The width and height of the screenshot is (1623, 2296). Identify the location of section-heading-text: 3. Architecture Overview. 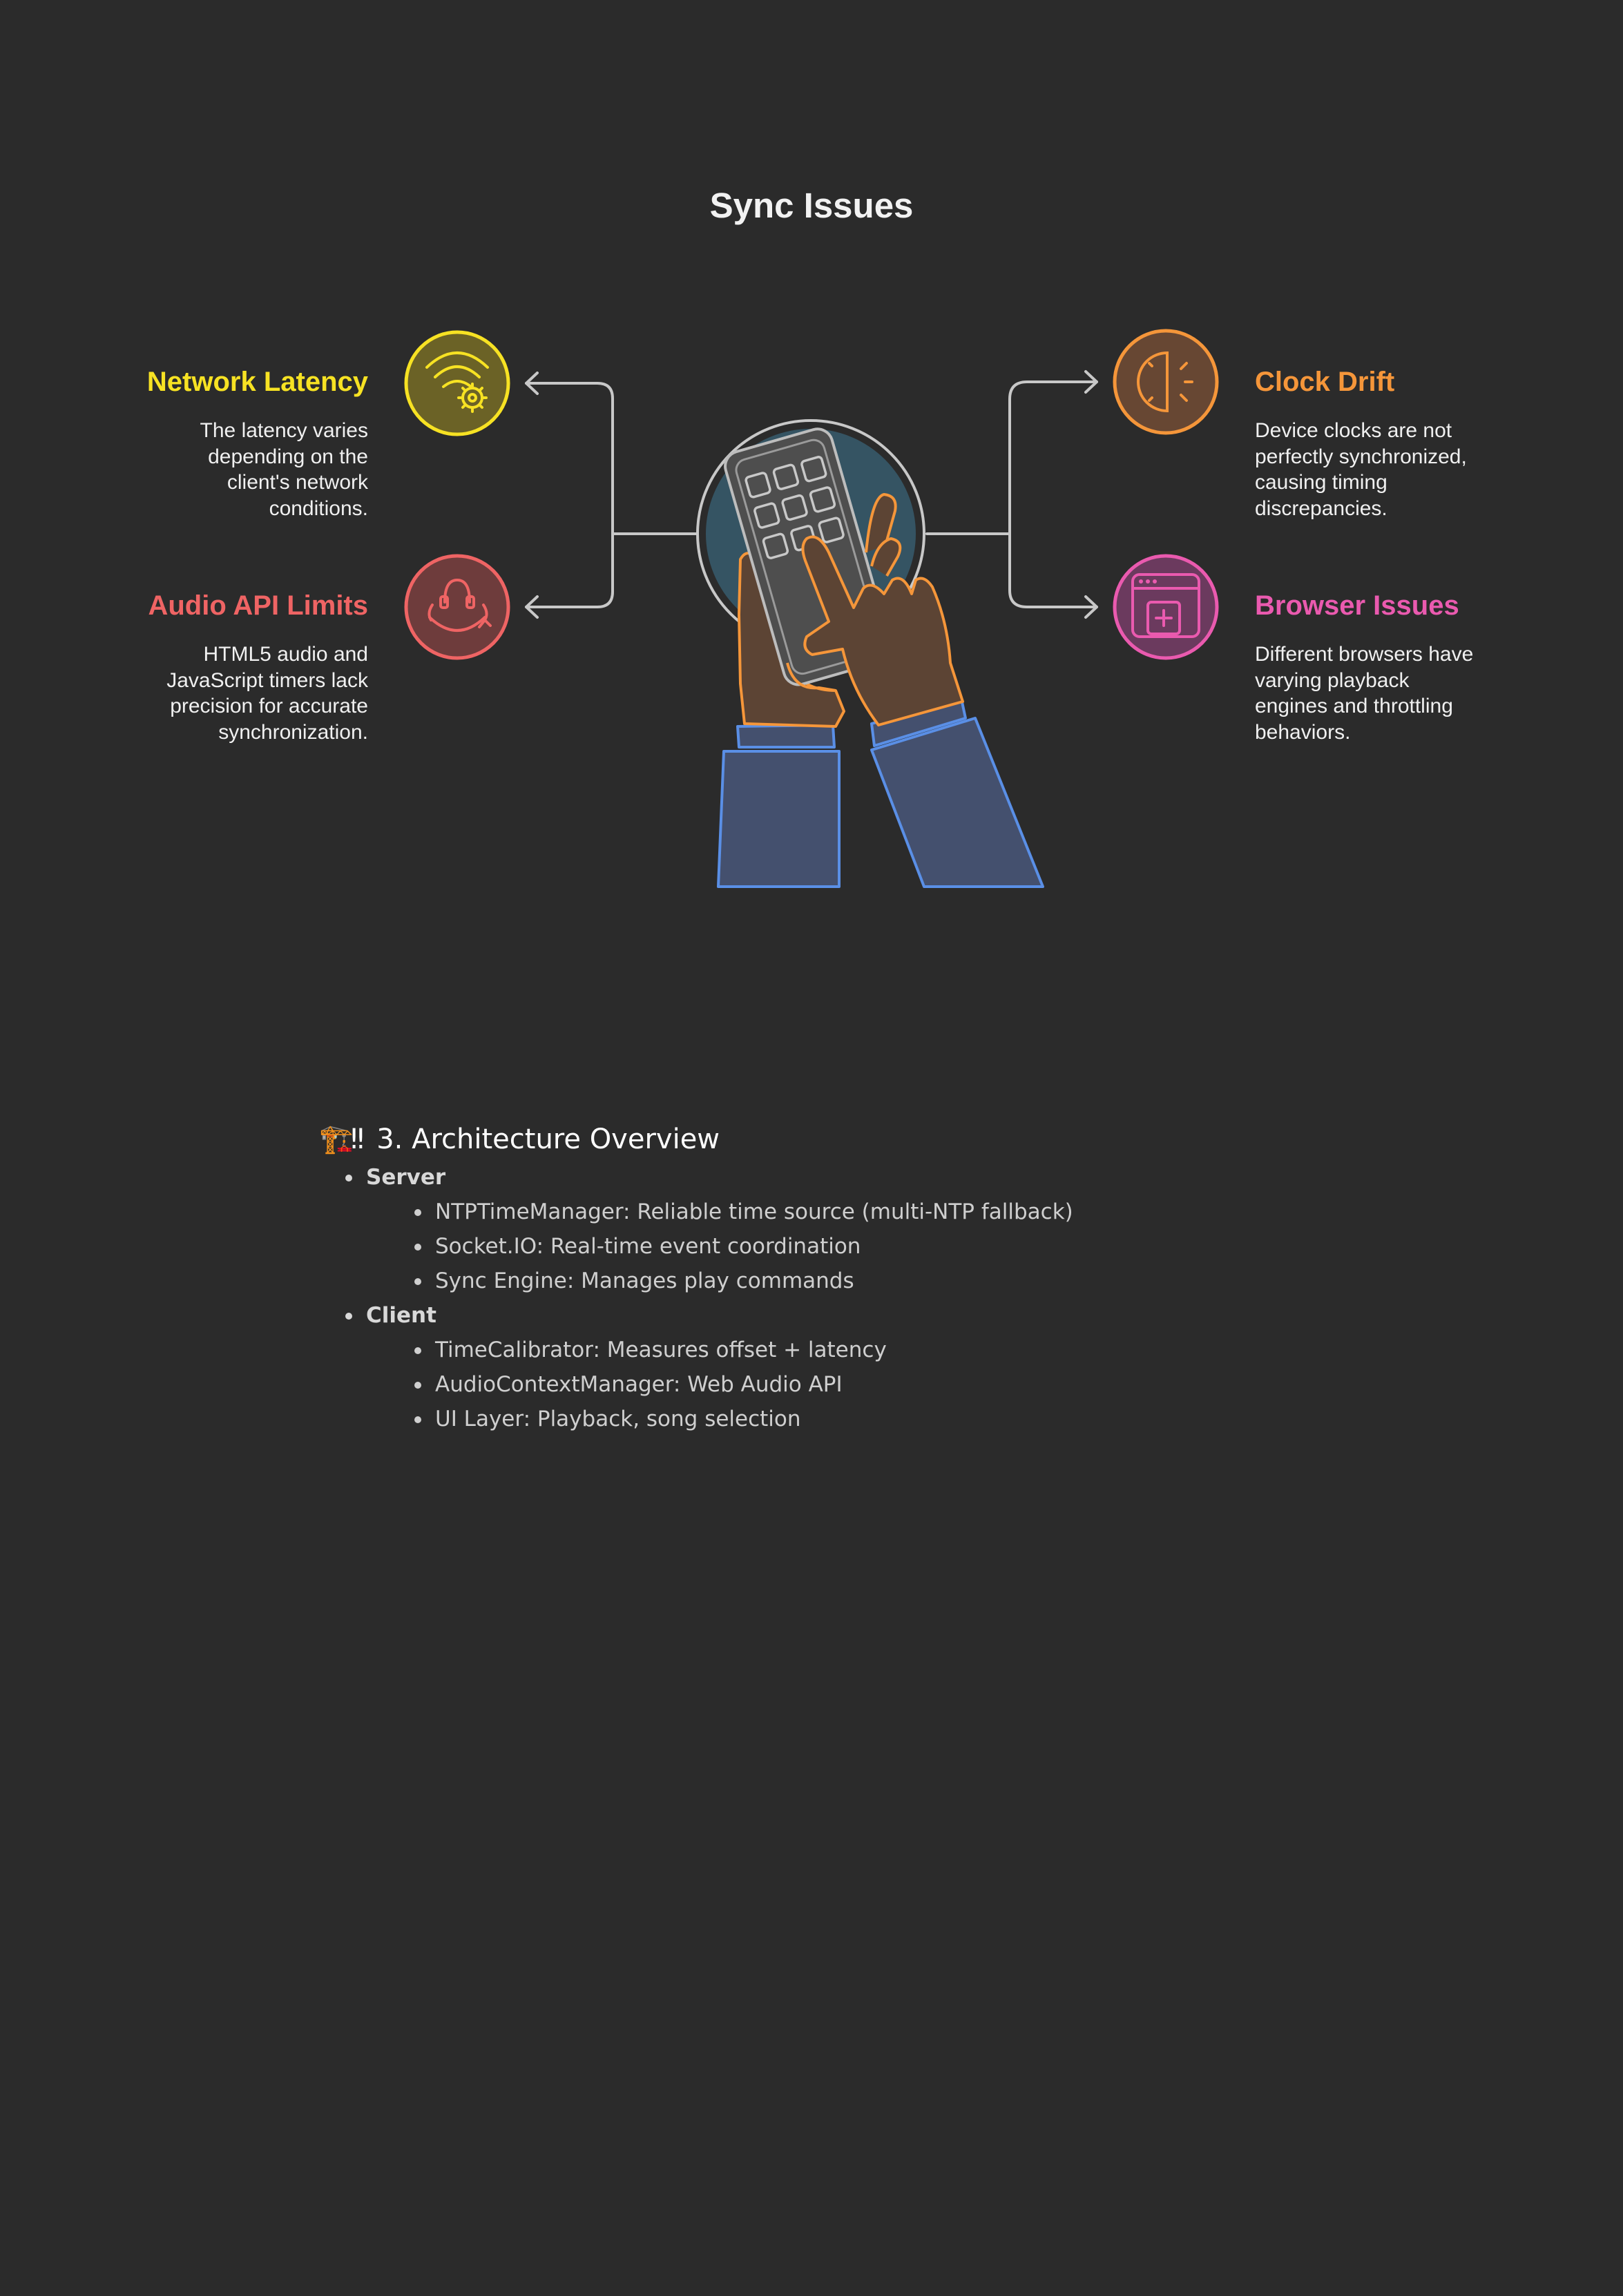
(548, 1139).